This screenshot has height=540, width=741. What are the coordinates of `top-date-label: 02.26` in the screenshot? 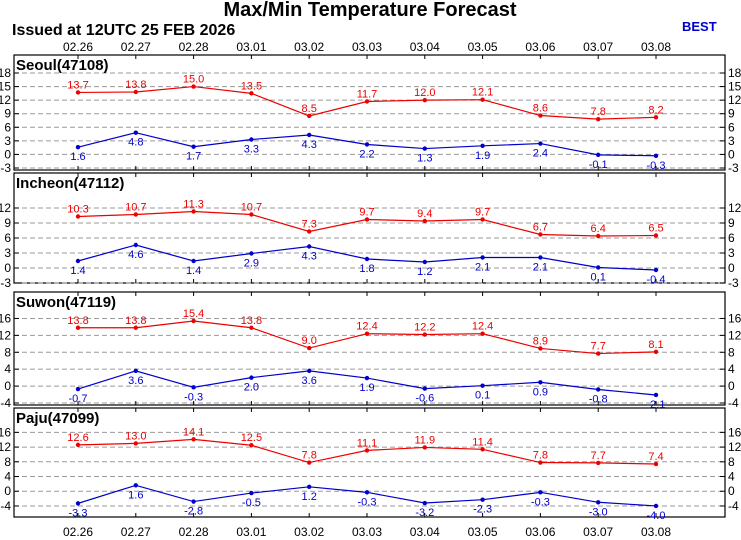 It's located at (78, 47).